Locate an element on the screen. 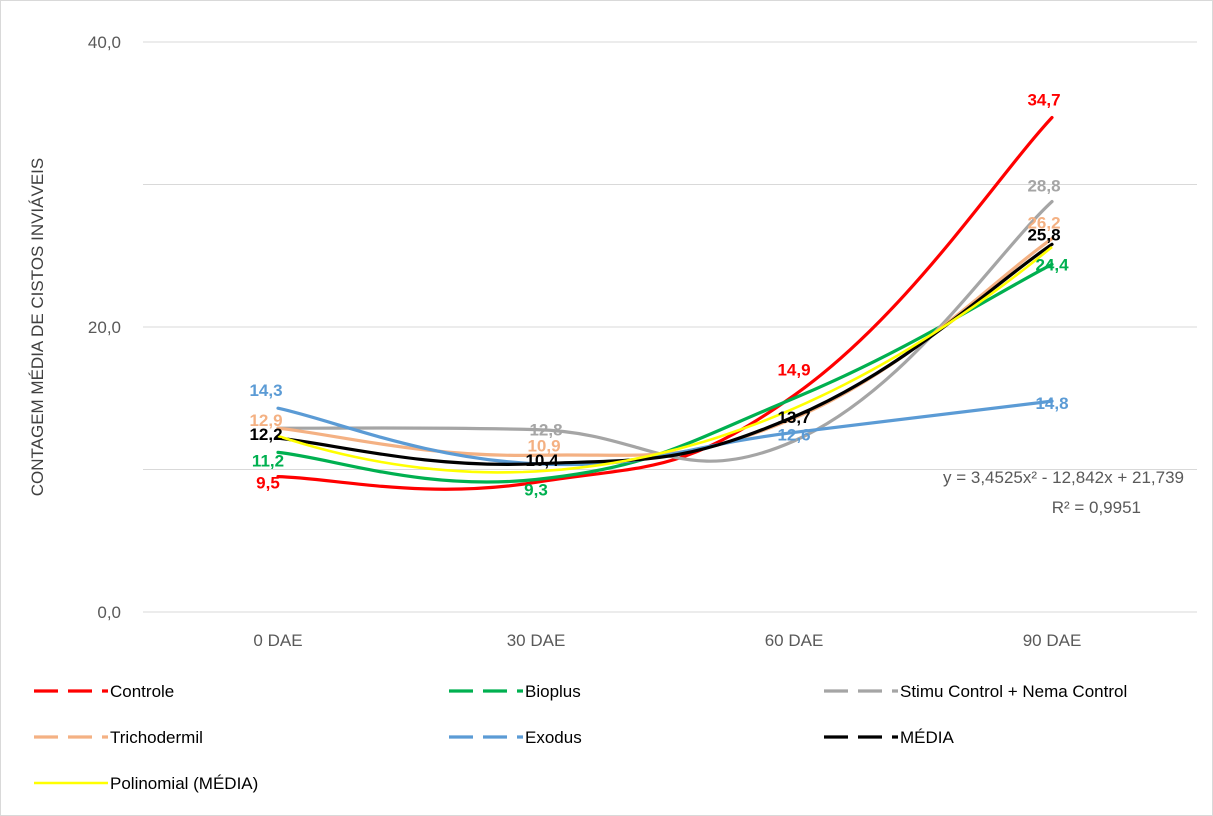 This screenshot has width=1213, height=816. data-label: 9,3 is located at coordinates (536, 489).